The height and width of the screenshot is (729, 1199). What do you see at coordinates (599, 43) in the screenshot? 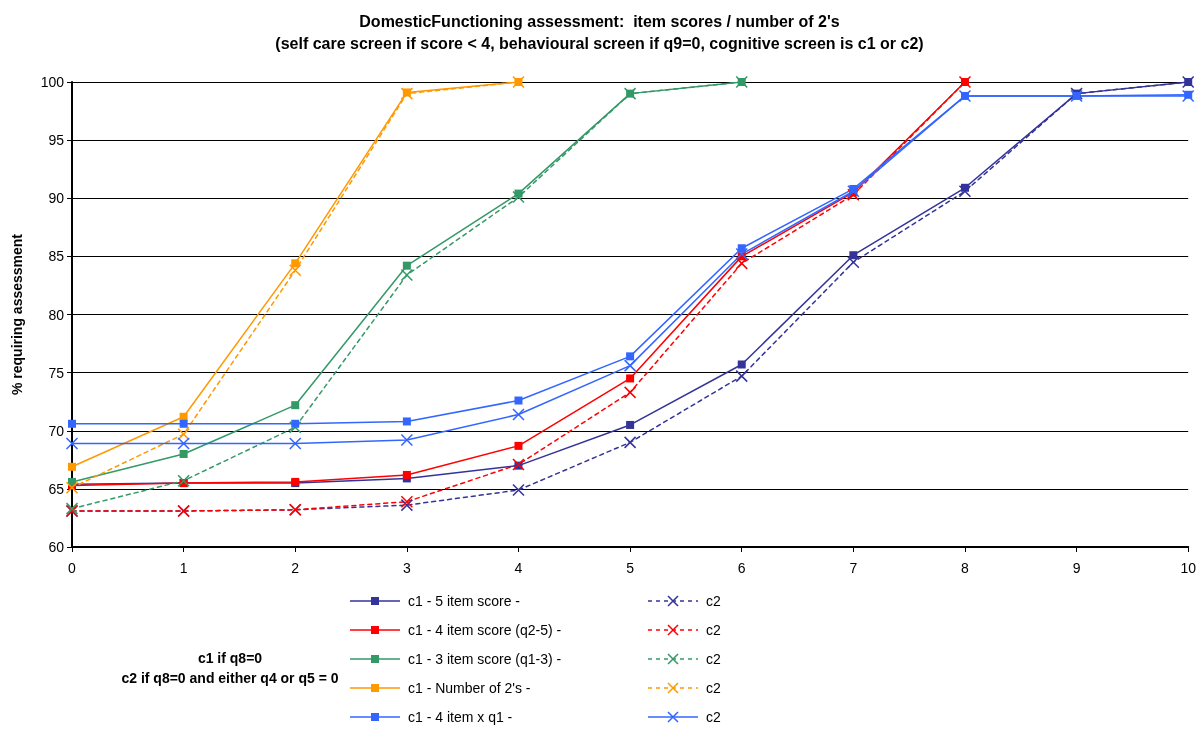
I see `chart-subtitle: (self care screen if score < 4, behavioural screen if q9=0, cognitive screen is c1 or c2)` at bounding box center [599, 43].